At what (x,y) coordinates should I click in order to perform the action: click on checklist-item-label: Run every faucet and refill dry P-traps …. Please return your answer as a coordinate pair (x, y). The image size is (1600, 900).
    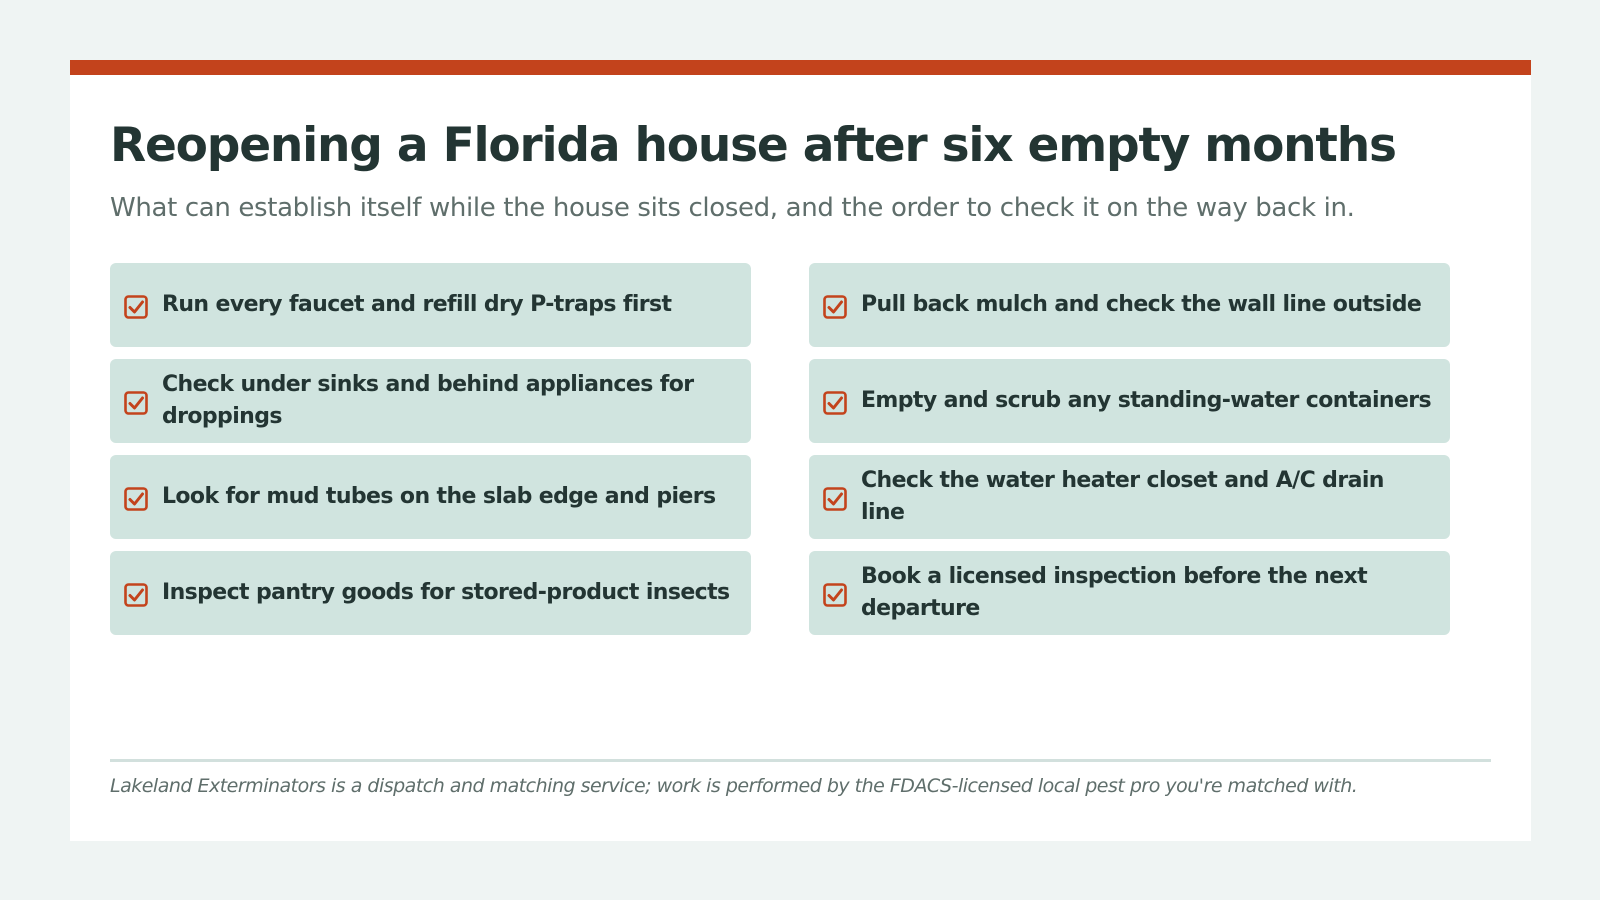
    Looking at the image, I should click on (417, 304).